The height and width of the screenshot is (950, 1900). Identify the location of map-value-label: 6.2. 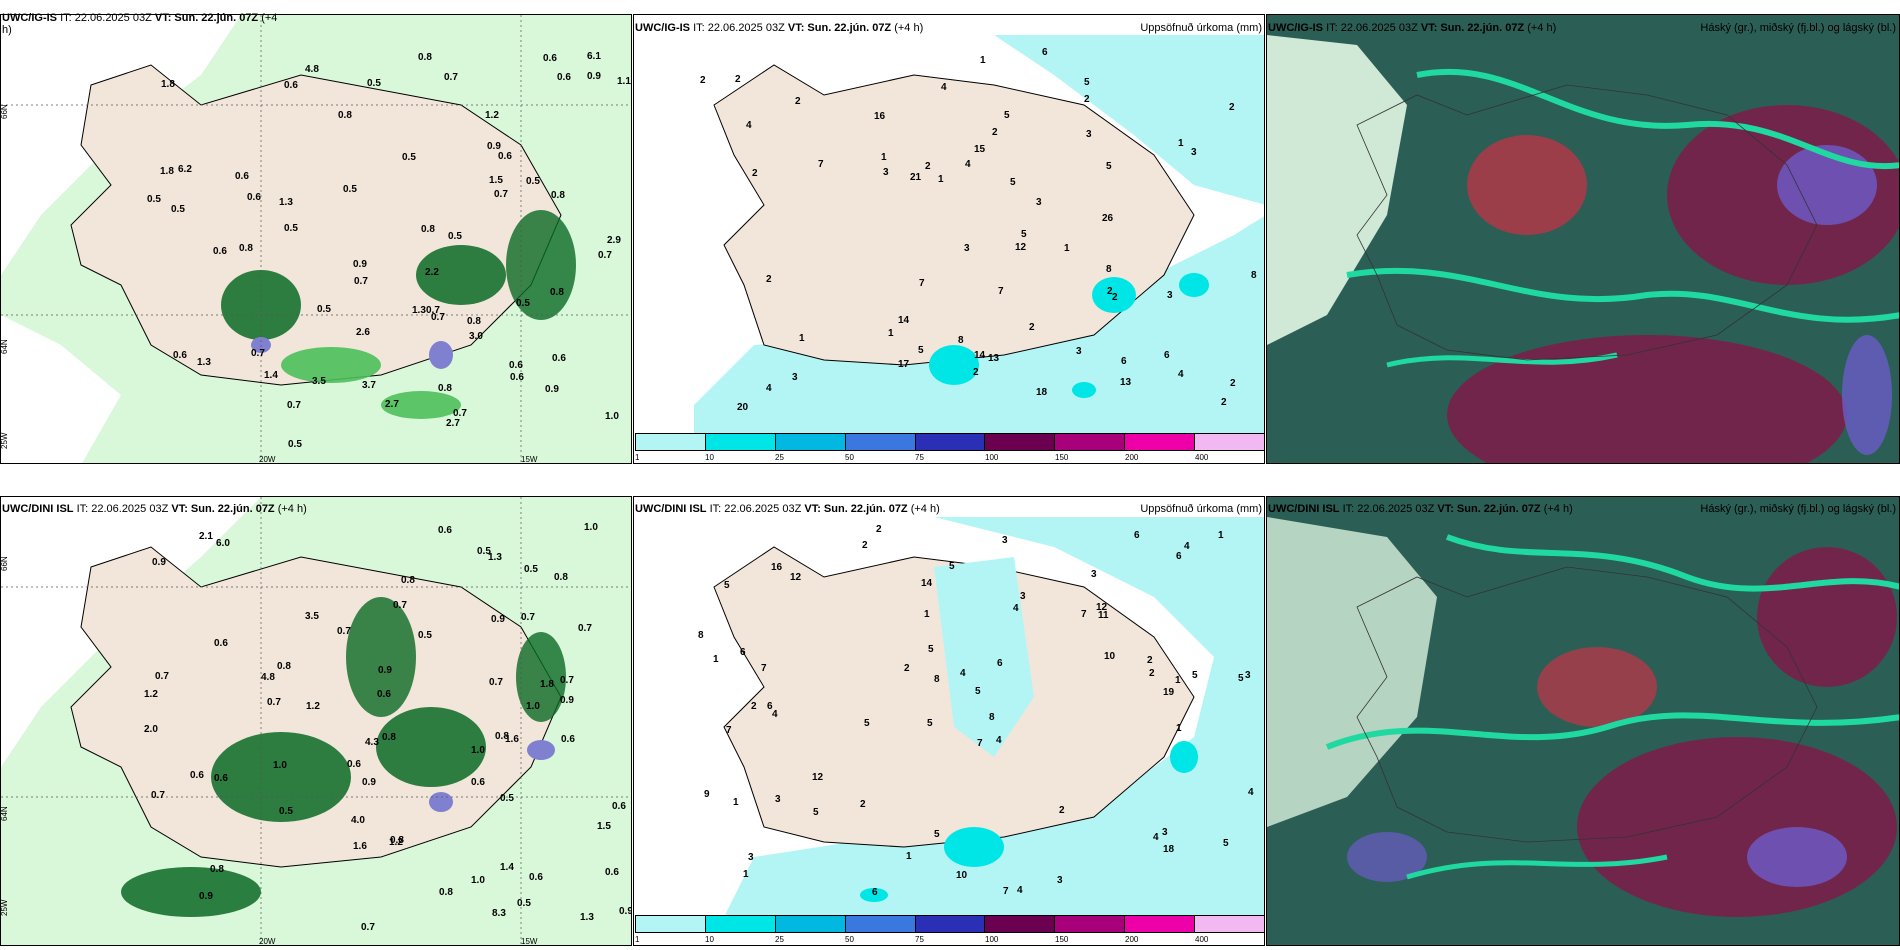
(185, 169).